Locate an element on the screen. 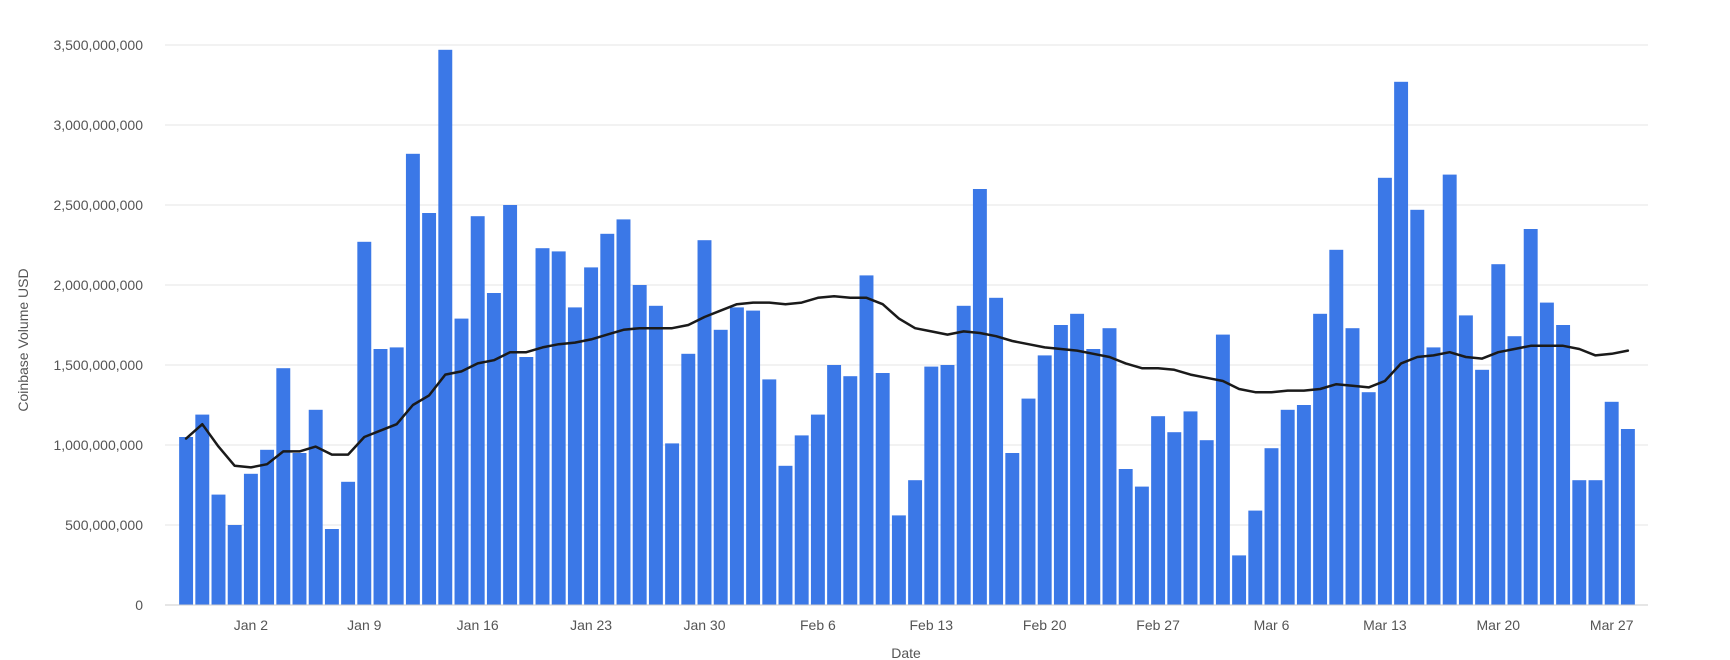 The image size is (1730, 660). x-tick-label: Feb 13 is located at coordinates (932, 625).